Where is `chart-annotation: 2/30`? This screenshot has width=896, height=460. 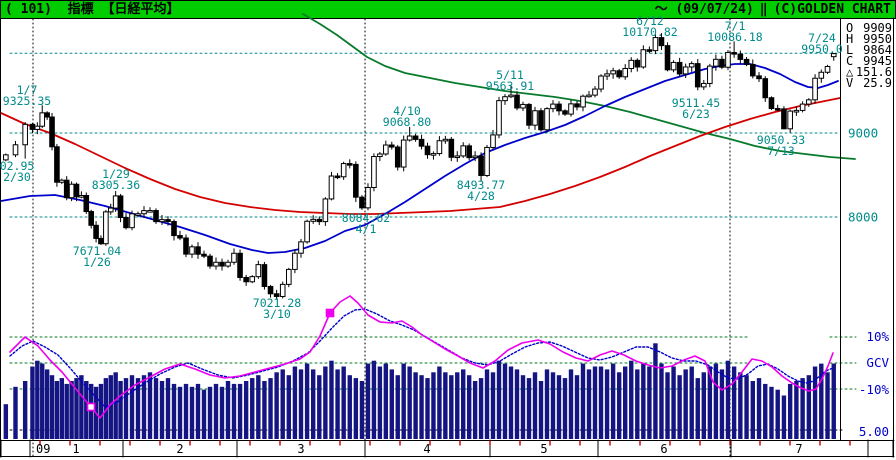
chart-annotation: 2/30 is located at coordinates (17, 177).